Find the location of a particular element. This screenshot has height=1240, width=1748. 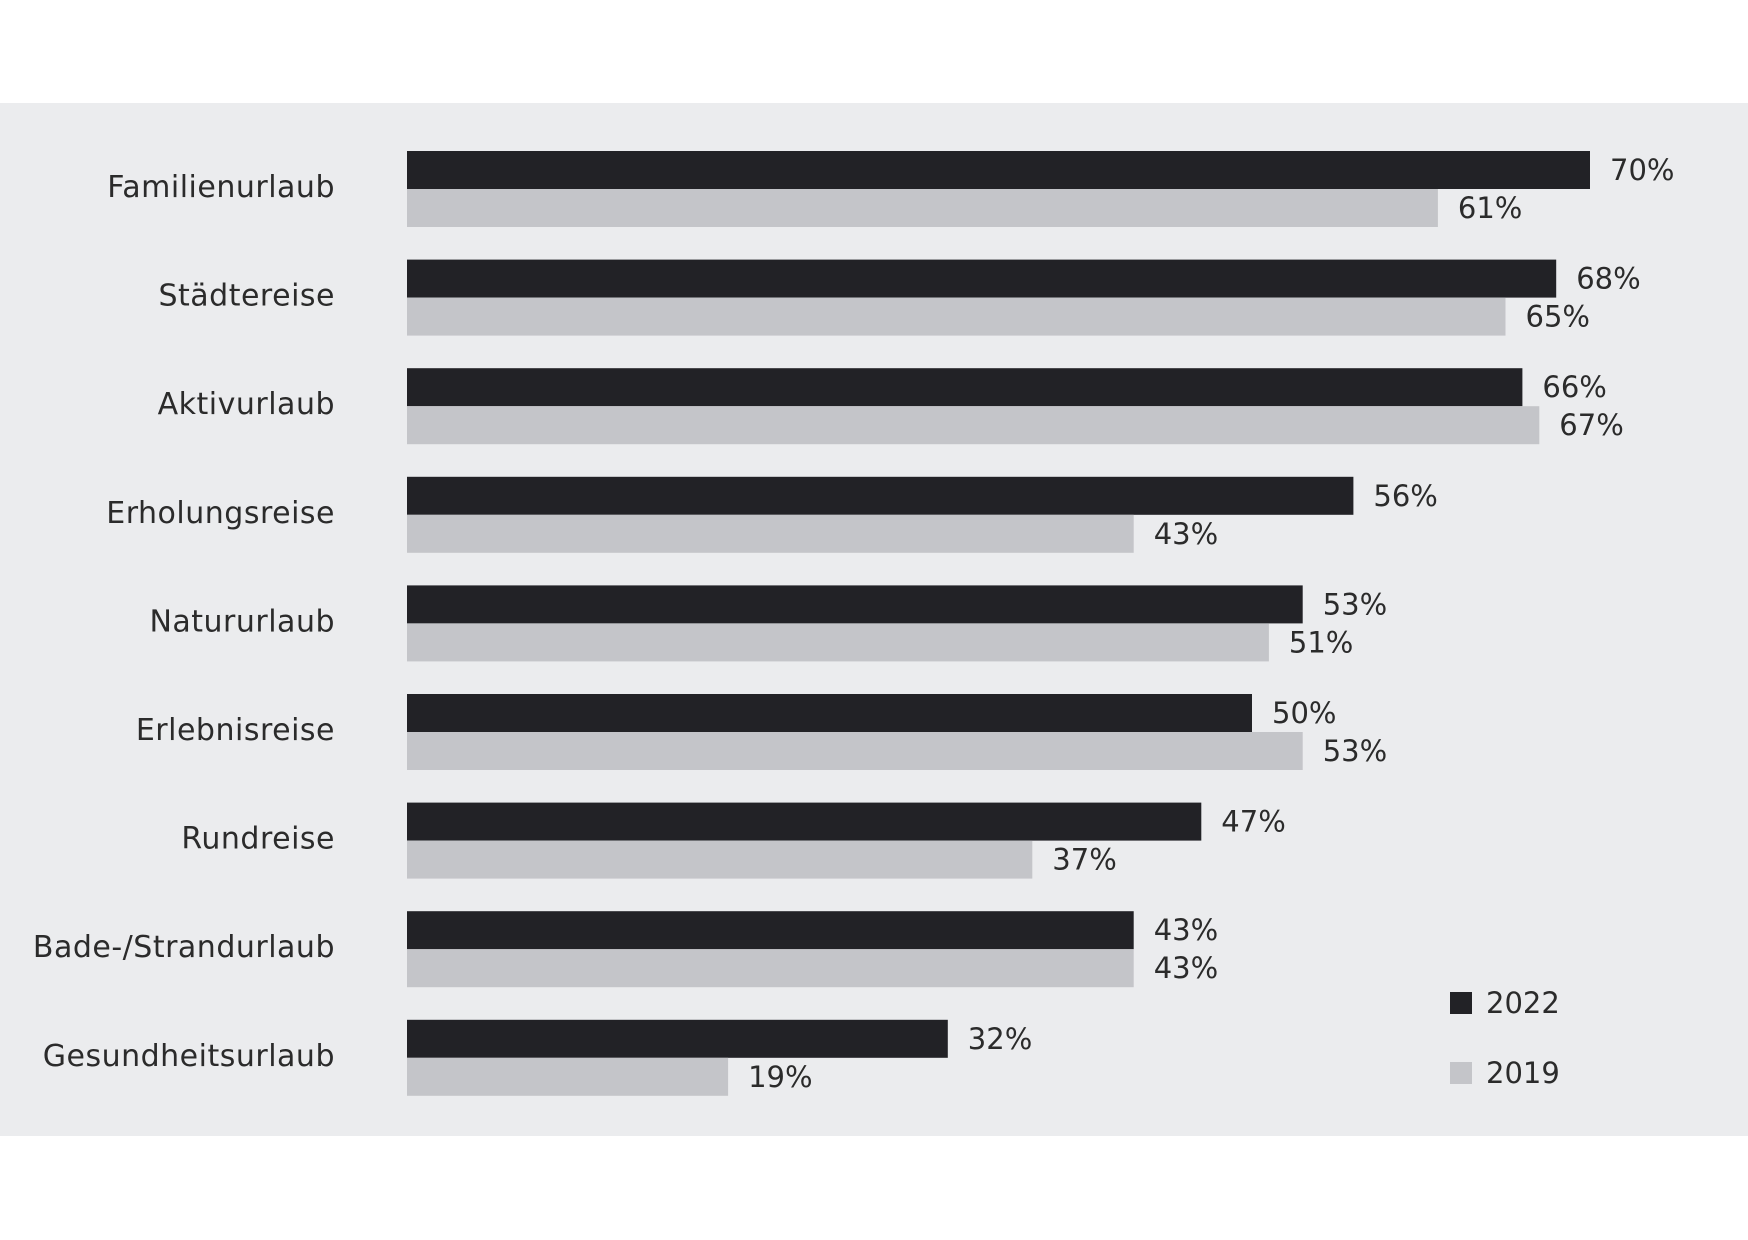

legend-swatch-2022 is located at coordinates (1461, 1003).